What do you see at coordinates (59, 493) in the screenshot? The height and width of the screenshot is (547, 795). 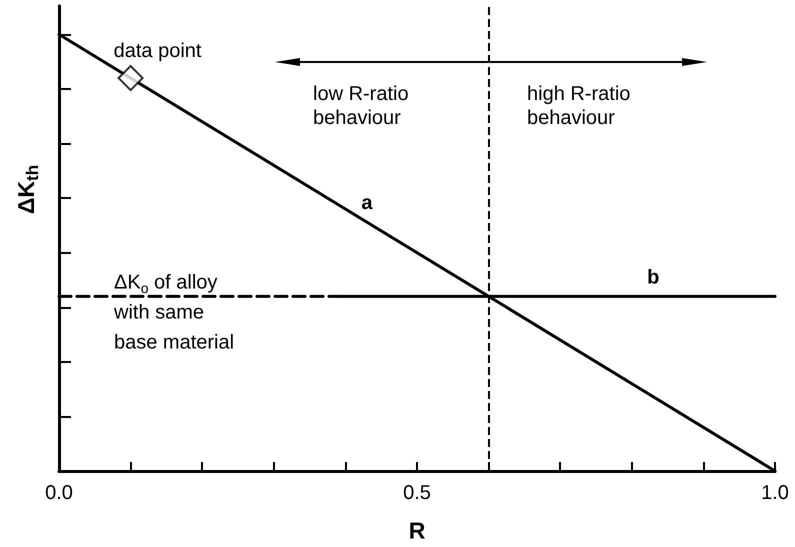 I see `x-tick-label: 0.0` at bounding box center [59, 493].